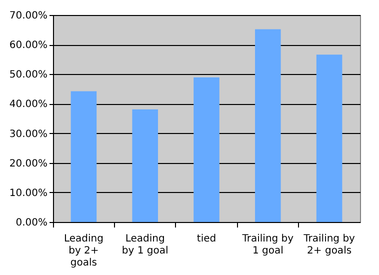 Image resolution: width=379 pixels, height=275 pixels. What do you see at coordinates (28, 193) in the screenshot?
I see `y-tick-label: 10.00%` at bounding box center [28, 193].